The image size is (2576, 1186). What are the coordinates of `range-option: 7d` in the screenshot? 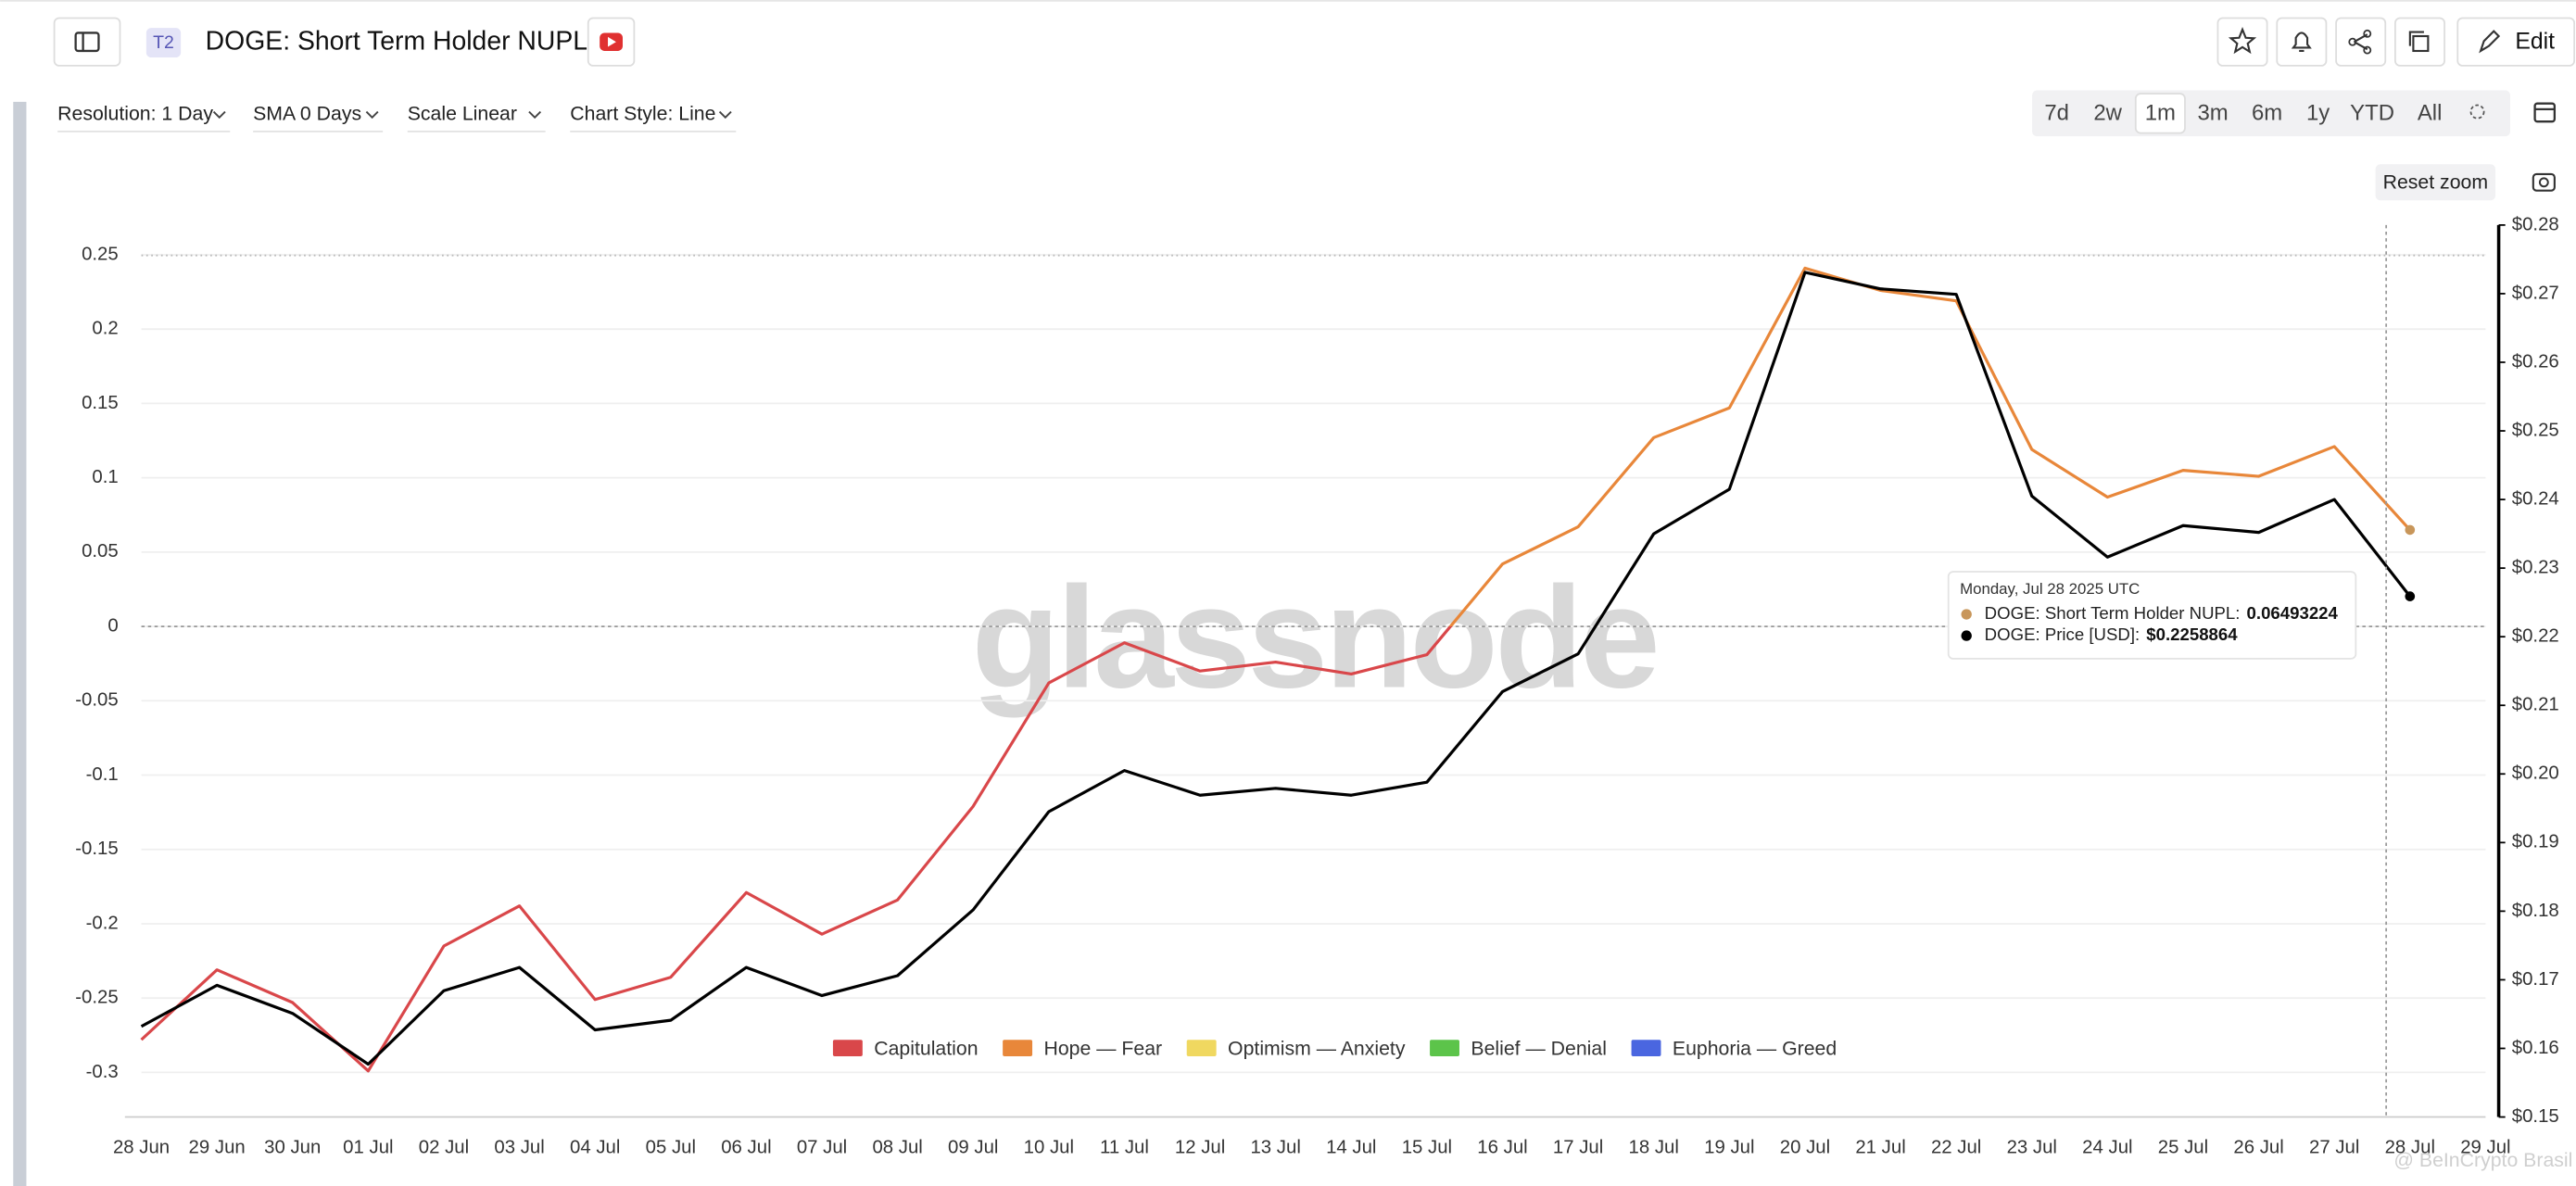 It's located at (2056, 113).